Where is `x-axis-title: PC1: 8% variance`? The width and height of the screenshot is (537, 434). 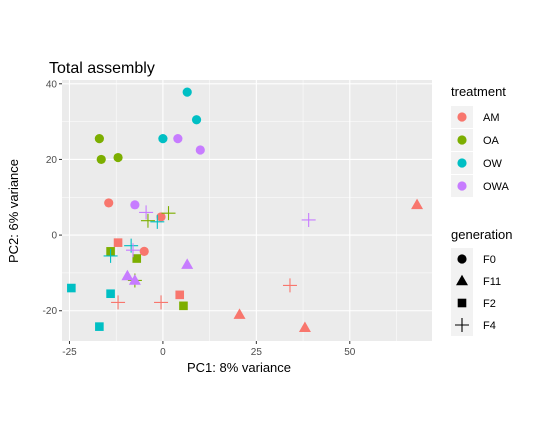 x-axis-title: PC1: 8% variance is located at coordinates (239, 367).